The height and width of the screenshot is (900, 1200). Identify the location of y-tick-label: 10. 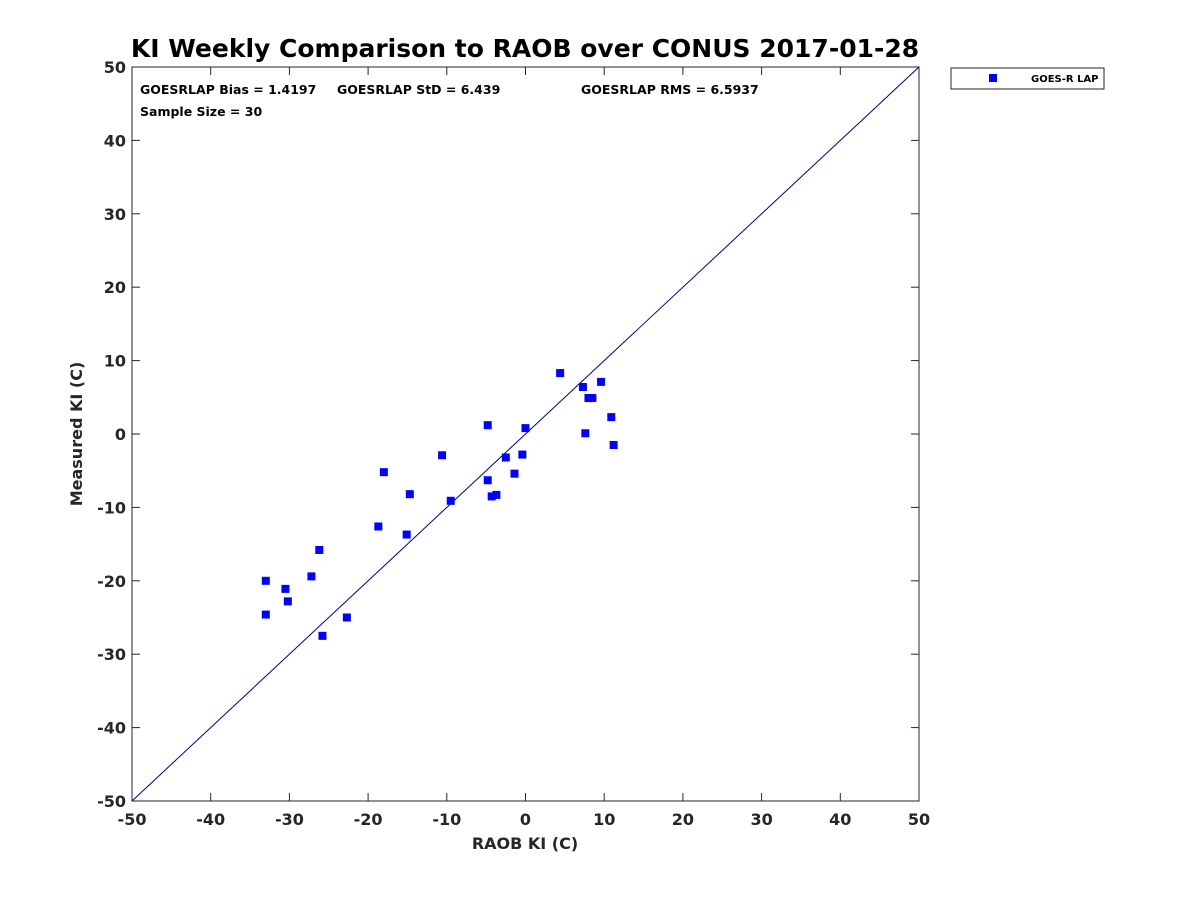
(115, 361).